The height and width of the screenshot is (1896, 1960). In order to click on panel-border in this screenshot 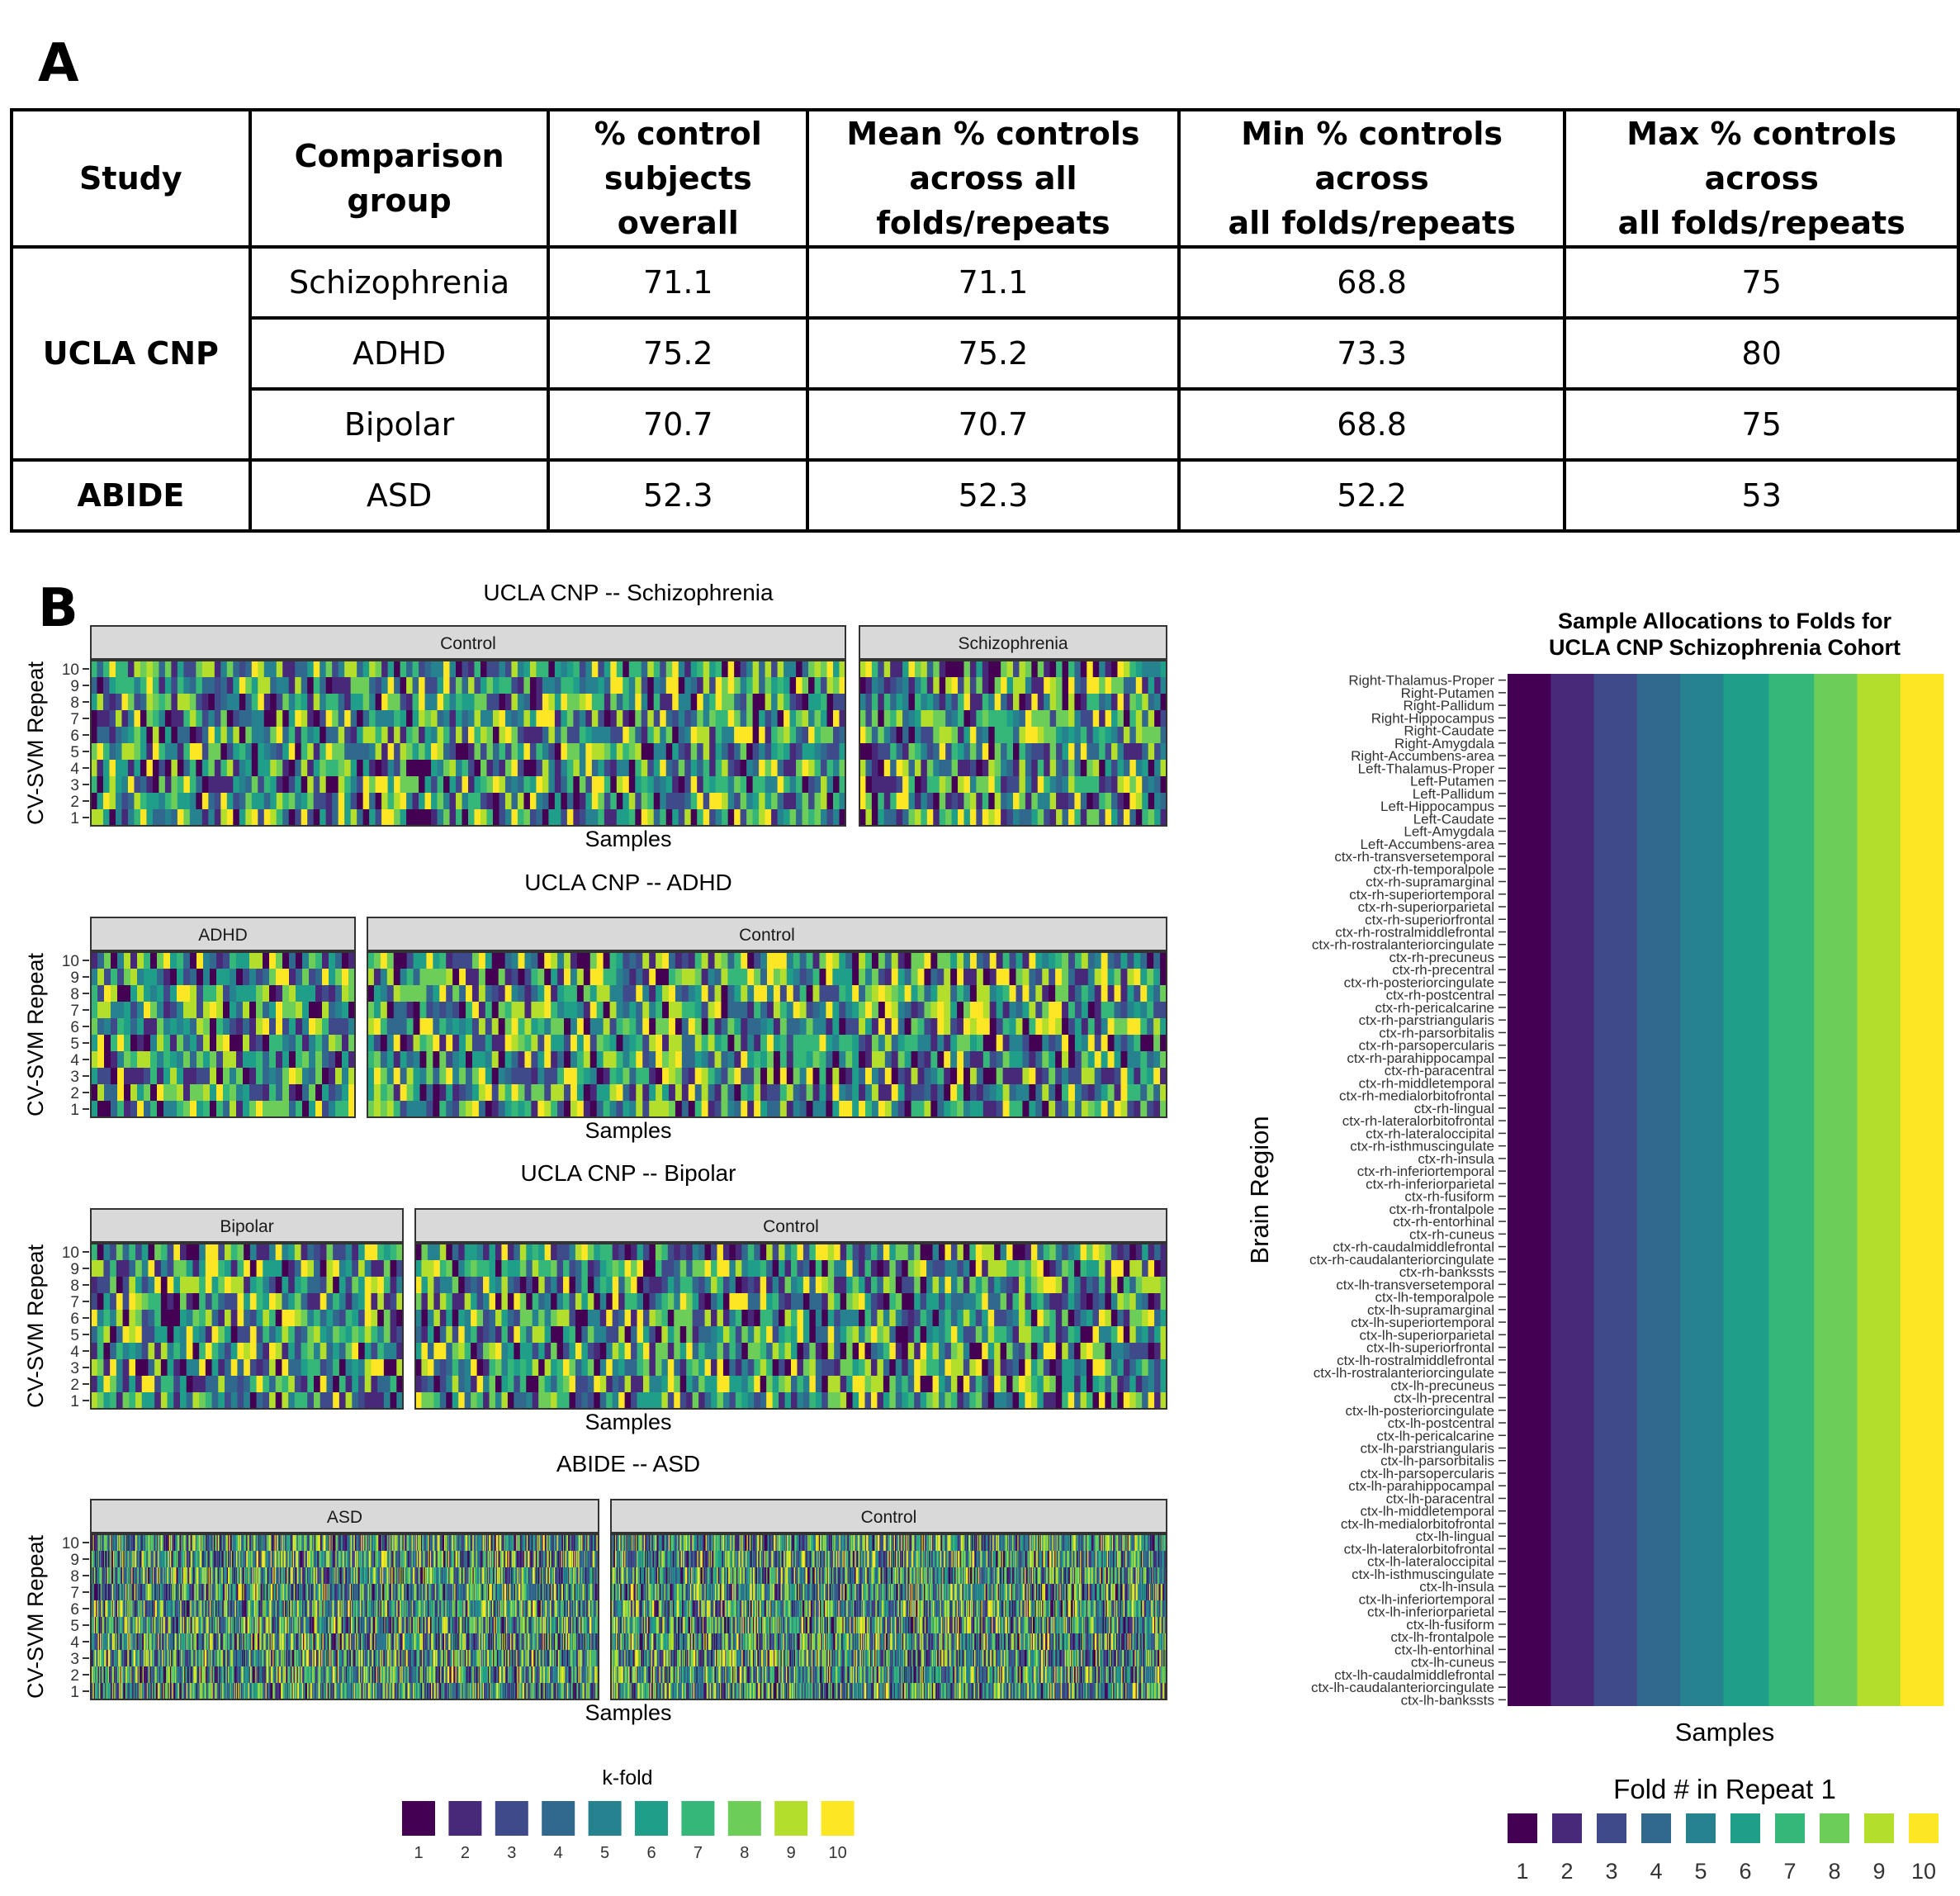, I will do `click(223, 1034)`.